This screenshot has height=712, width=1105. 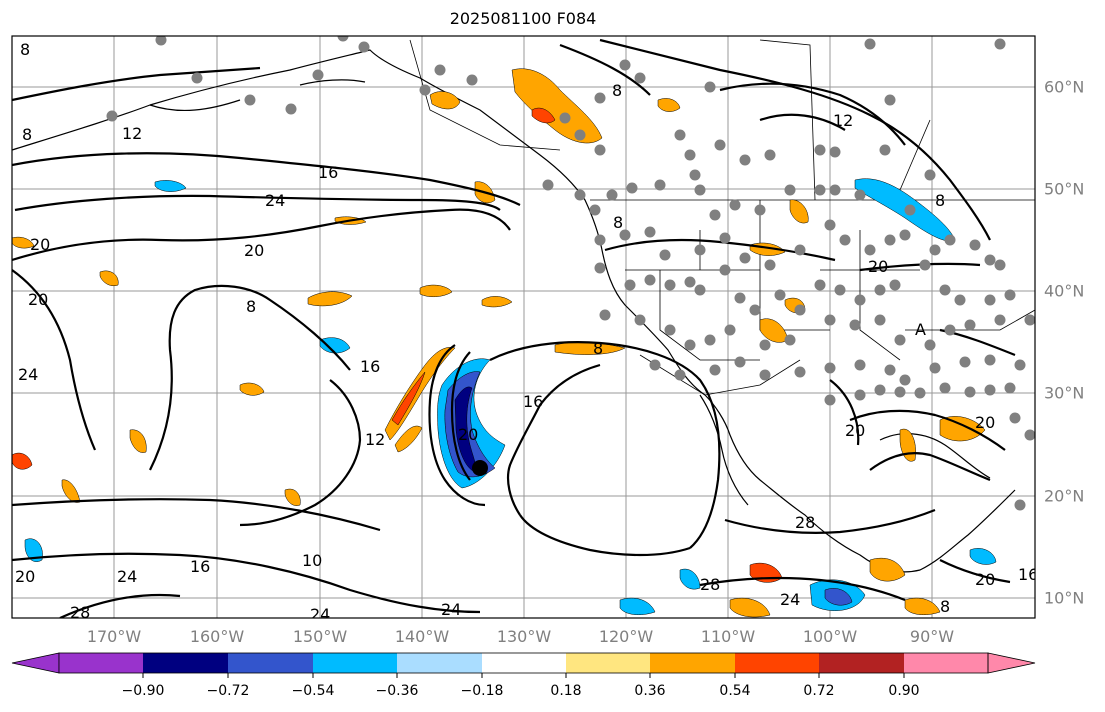 What do you see at coordinates (1064, 87) in the screenshot?
I see `lat-label: 60°N` at bounding box center [1064, 87].